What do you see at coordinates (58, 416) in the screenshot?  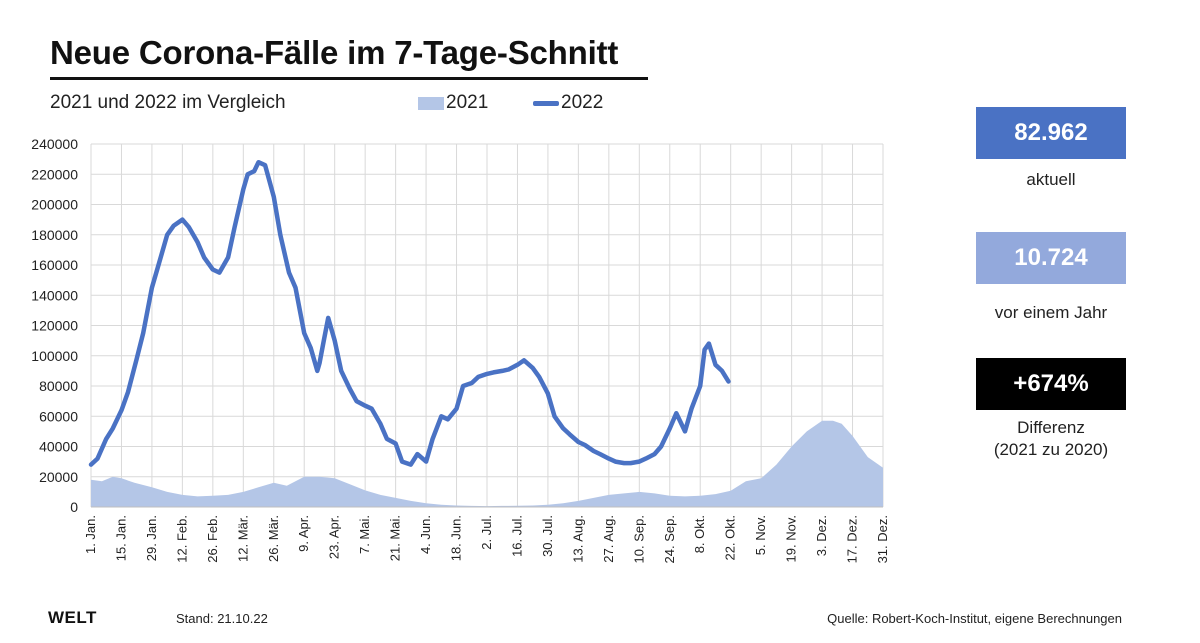 I see `y-tick-label: 60000` at bounding box center [58, 416].